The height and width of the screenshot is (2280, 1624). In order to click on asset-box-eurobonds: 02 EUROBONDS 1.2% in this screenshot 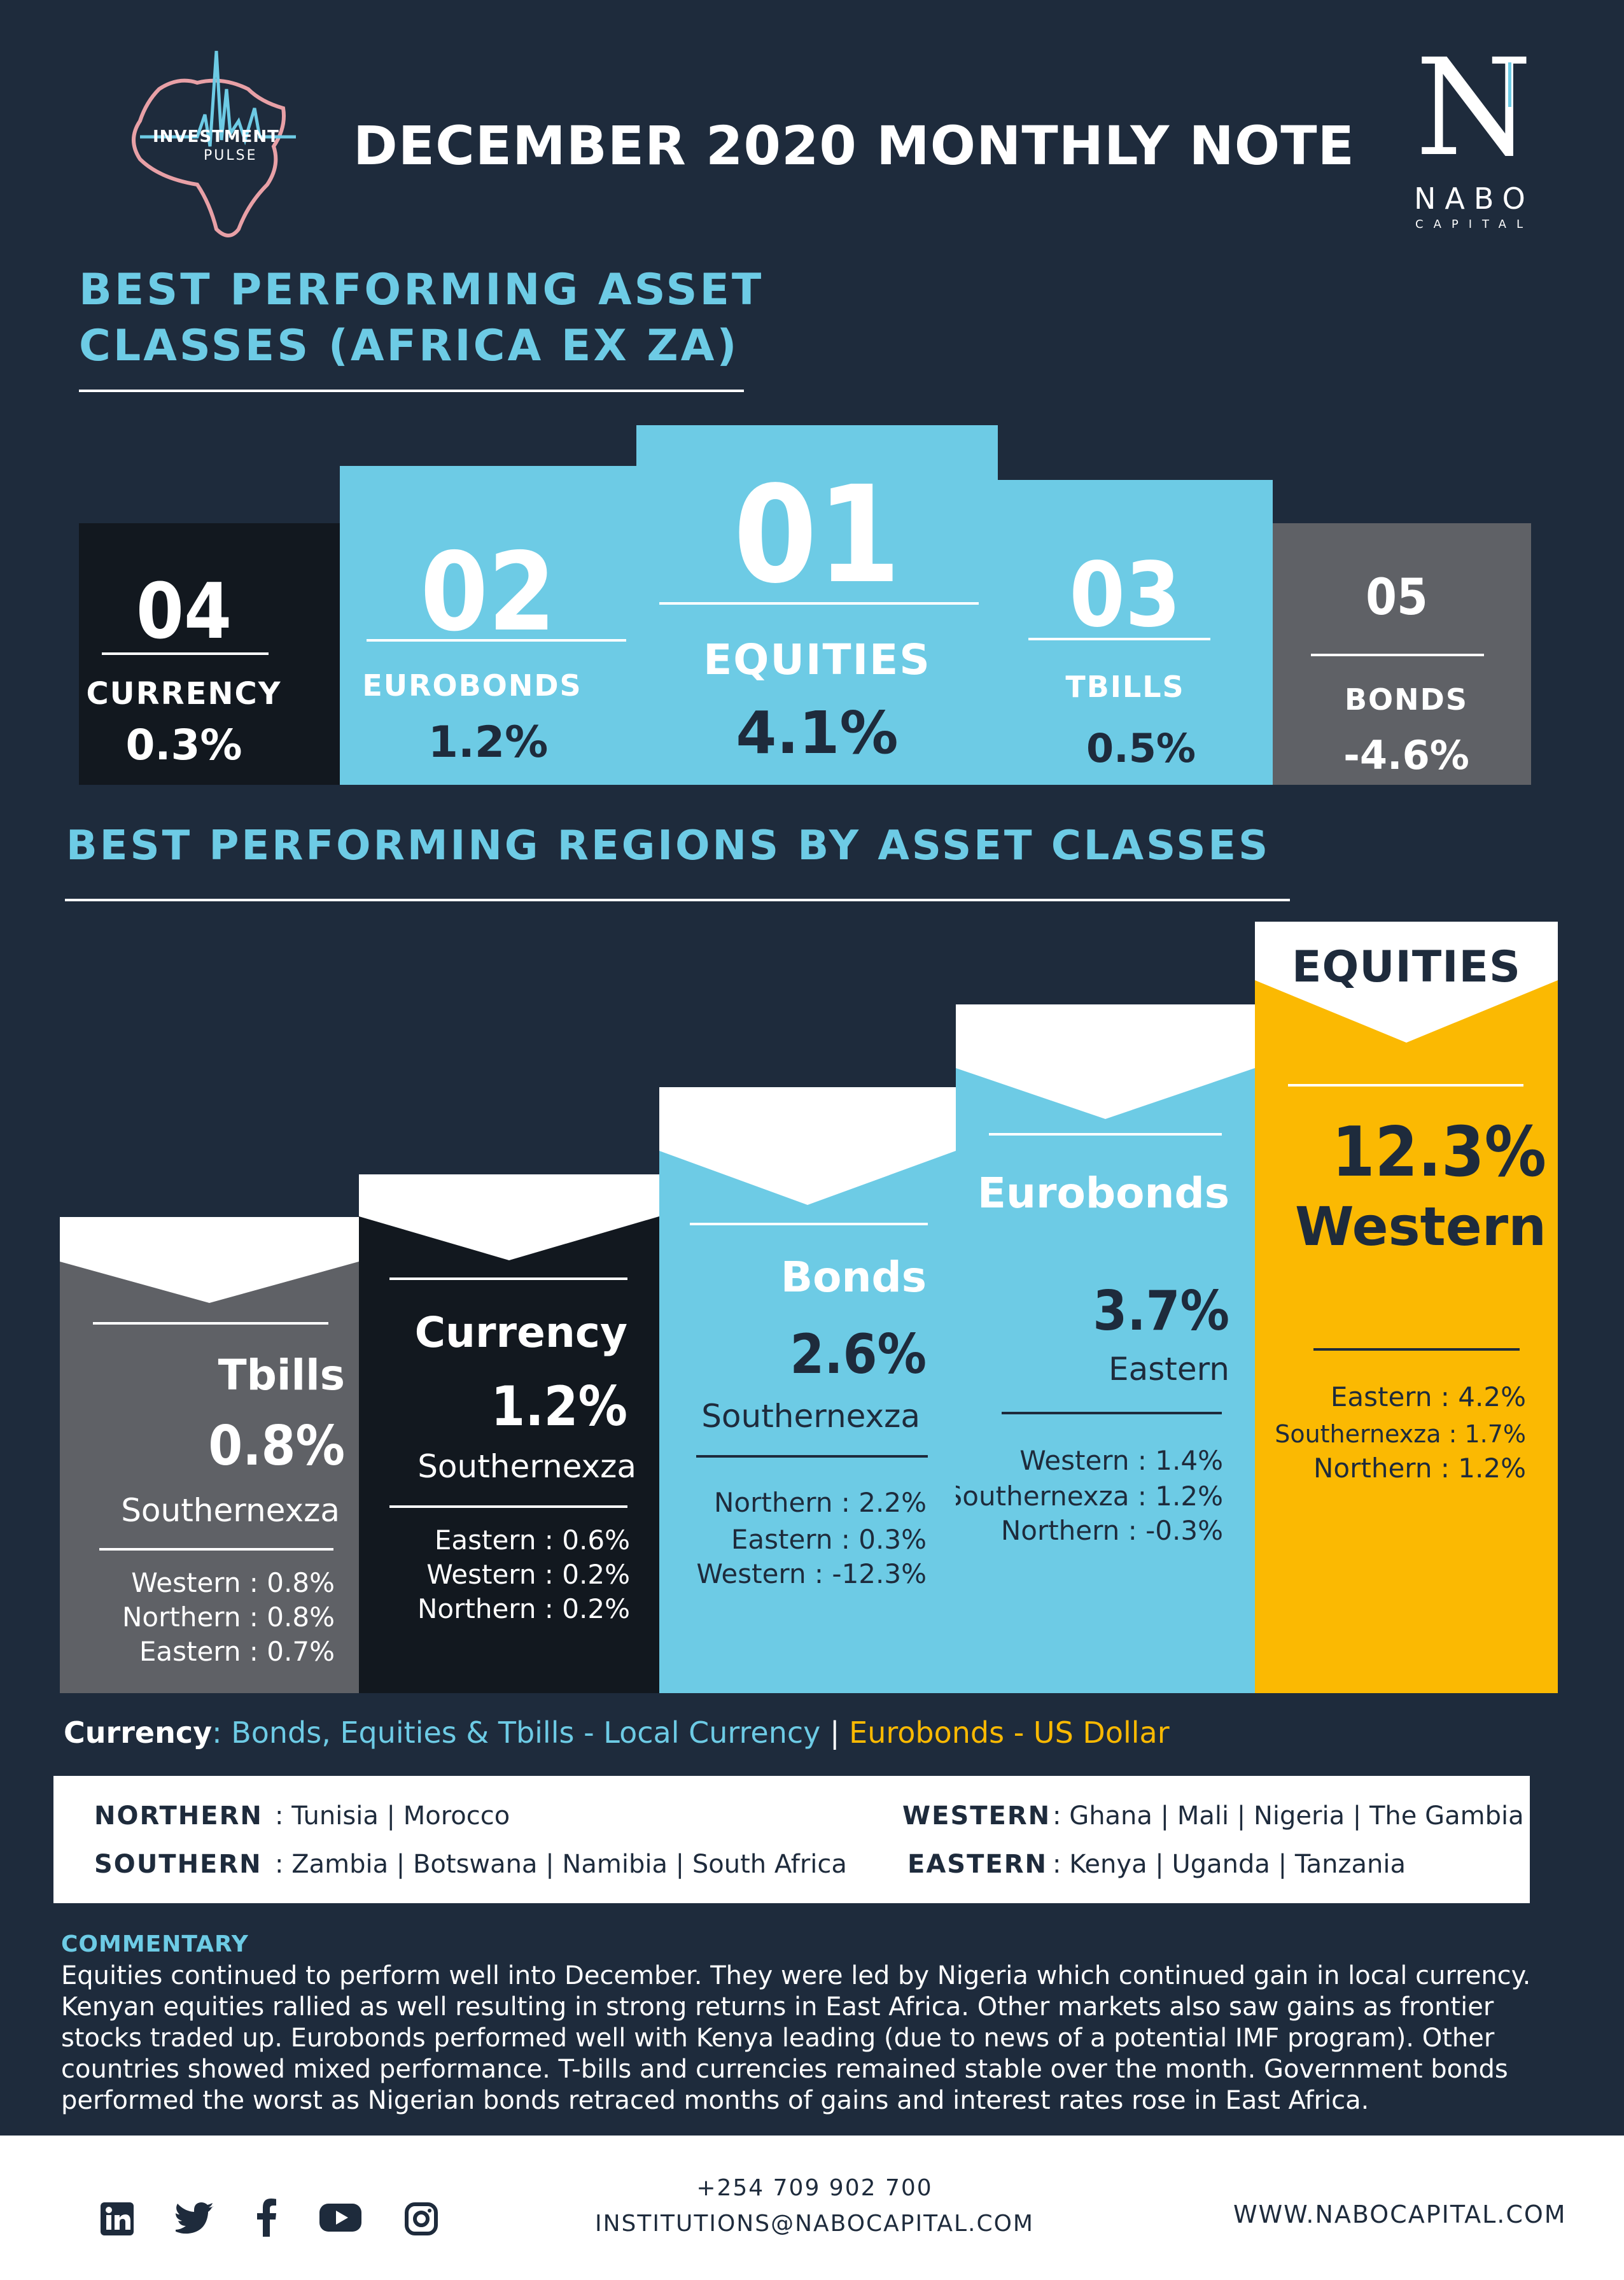, I will do `click(488, 626)`.